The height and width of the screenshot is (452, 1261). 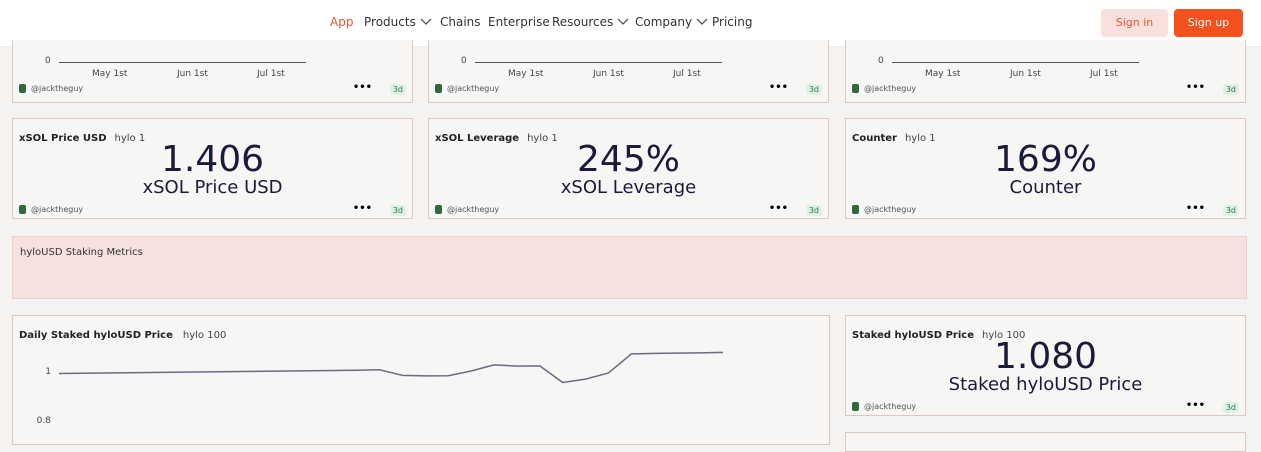 What do you see at coordinates (81, 252) in the screenshot?
I see `section-title: hyloUSD Staking Metrics` at bounding box center [81, 252].